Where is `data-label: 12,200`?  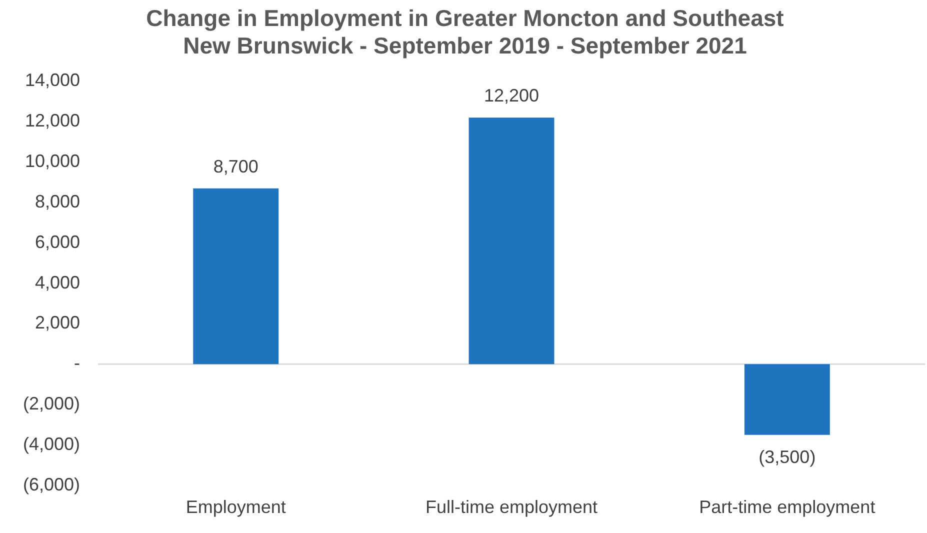 data-label: 12,200 is located at coordinates (512, 96).